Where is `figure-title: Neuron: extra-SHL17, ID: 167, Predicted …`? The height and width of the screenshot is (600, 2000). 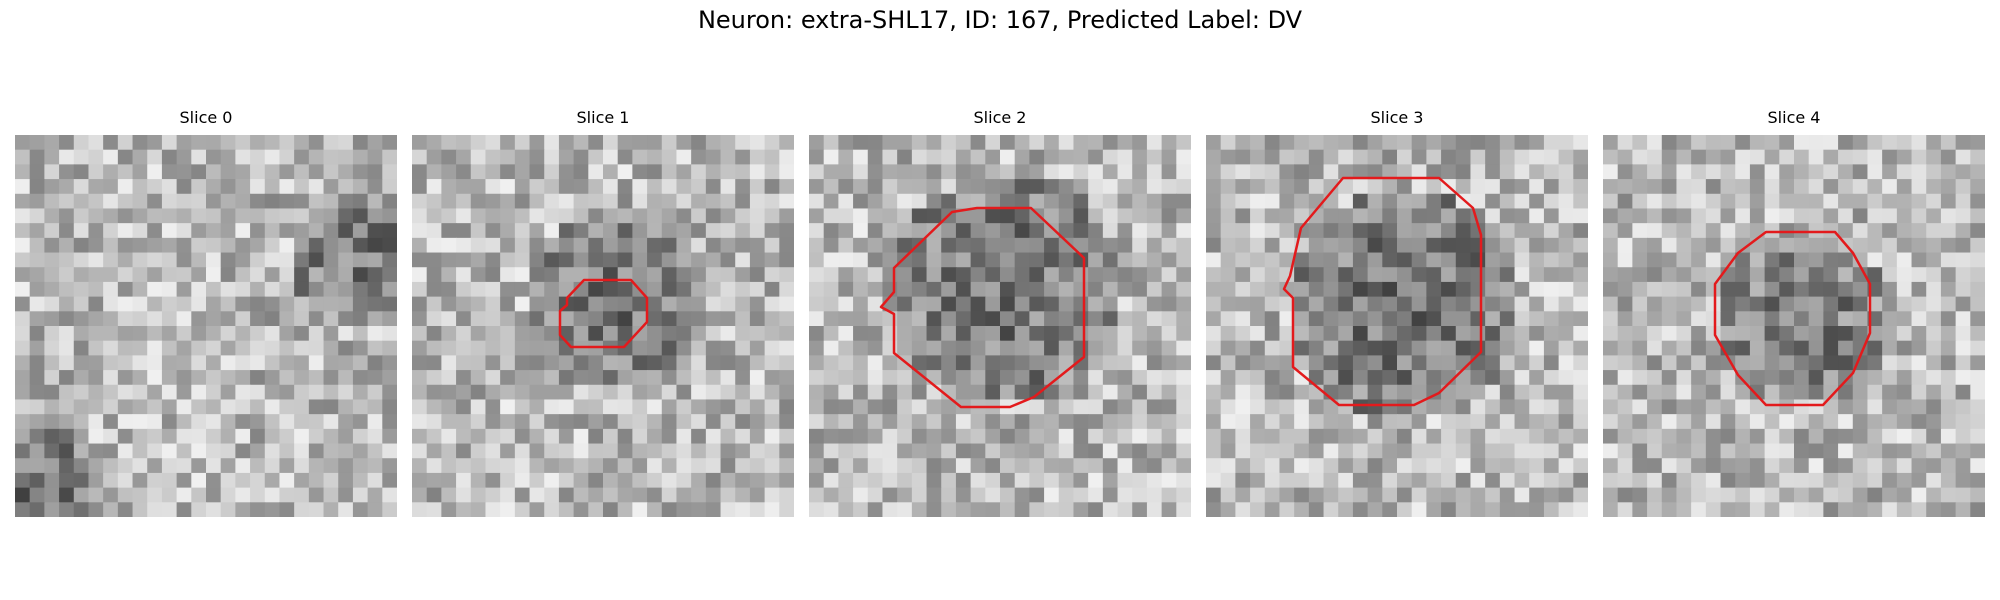 figure-title: Neuron: extra-SHL17, ID: 167, Predicted … is located at coordinates (1000, 20).